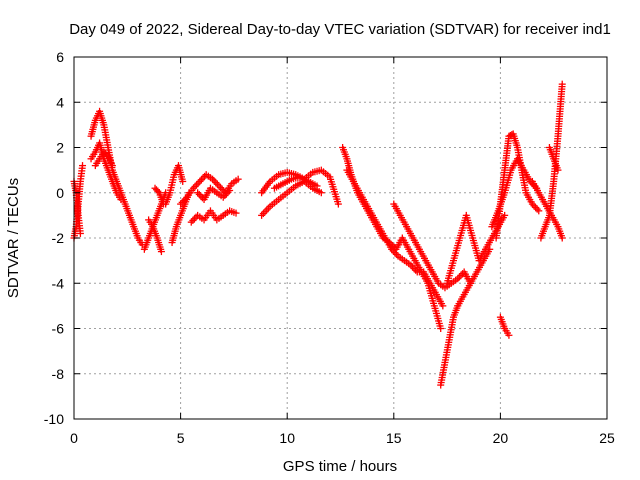 Image resolution: width=640 pixels, height=480 pixels. I want to click on y-tick-labels: -10 -8 -6 -4 -2 0 2 4 6, so click(54, 238).